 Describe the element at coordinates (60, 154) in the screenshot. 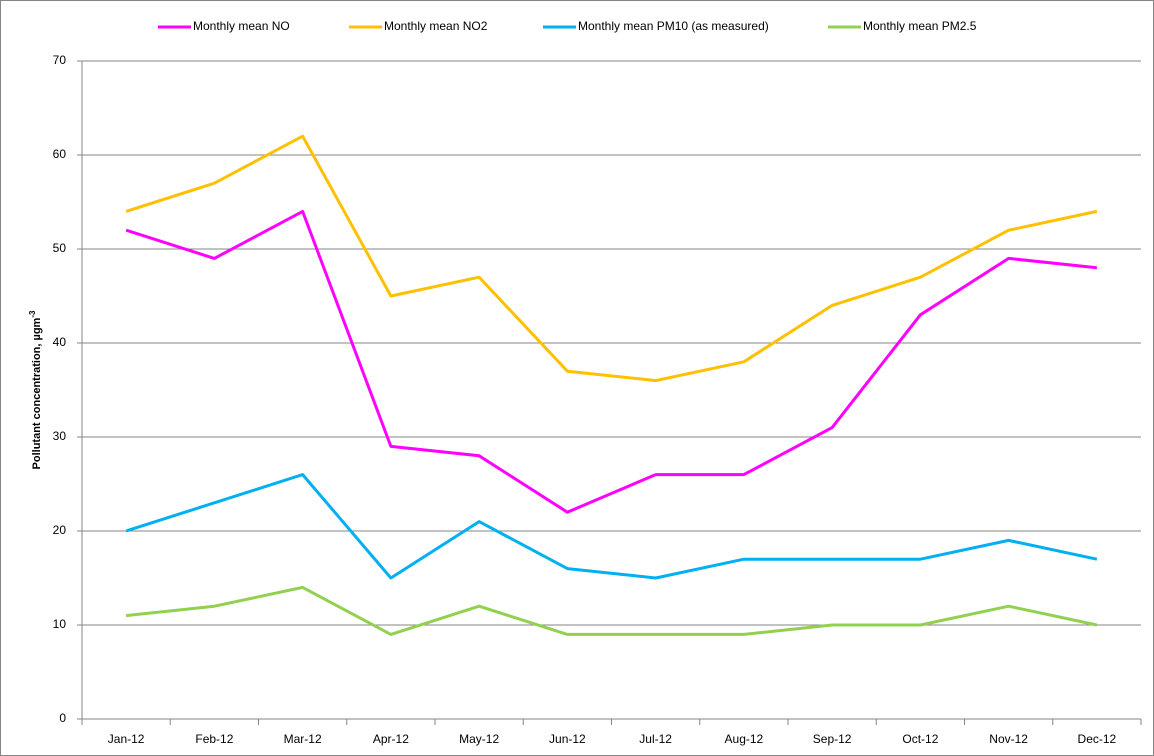

I see `y-tick-label: 60` at that location.